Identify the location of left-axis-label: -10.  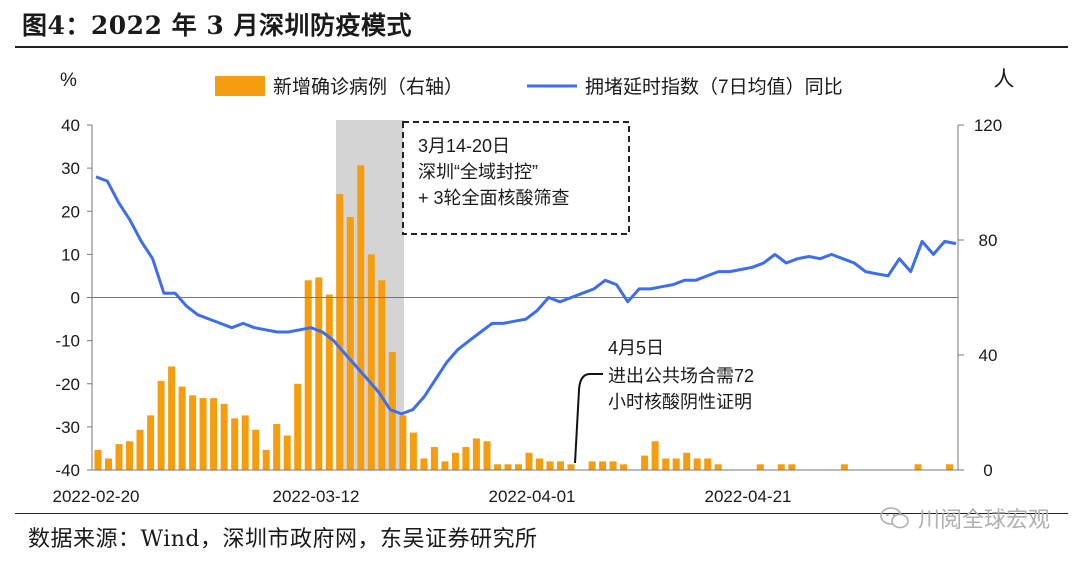
(67, 341).